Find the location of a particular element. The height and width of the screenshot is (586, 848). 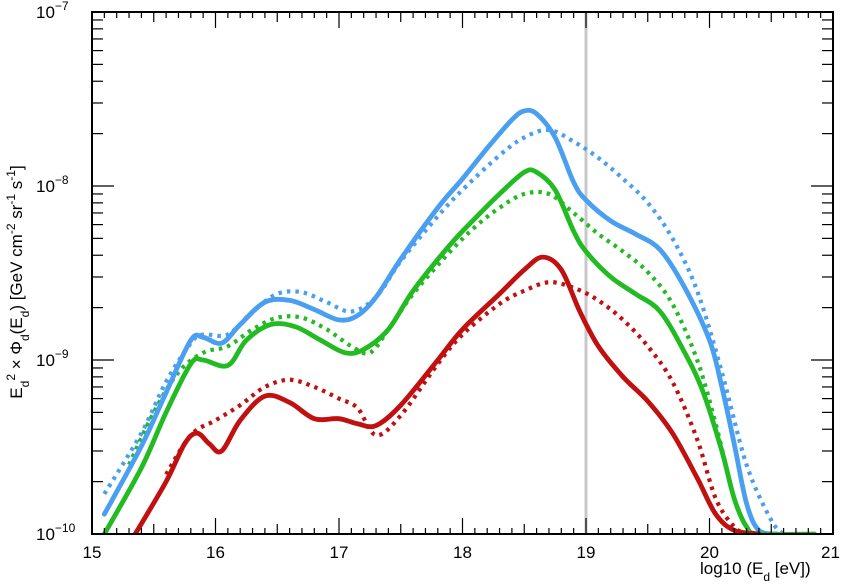

x-tick-label: 20 is located at coordinates (709, 552).